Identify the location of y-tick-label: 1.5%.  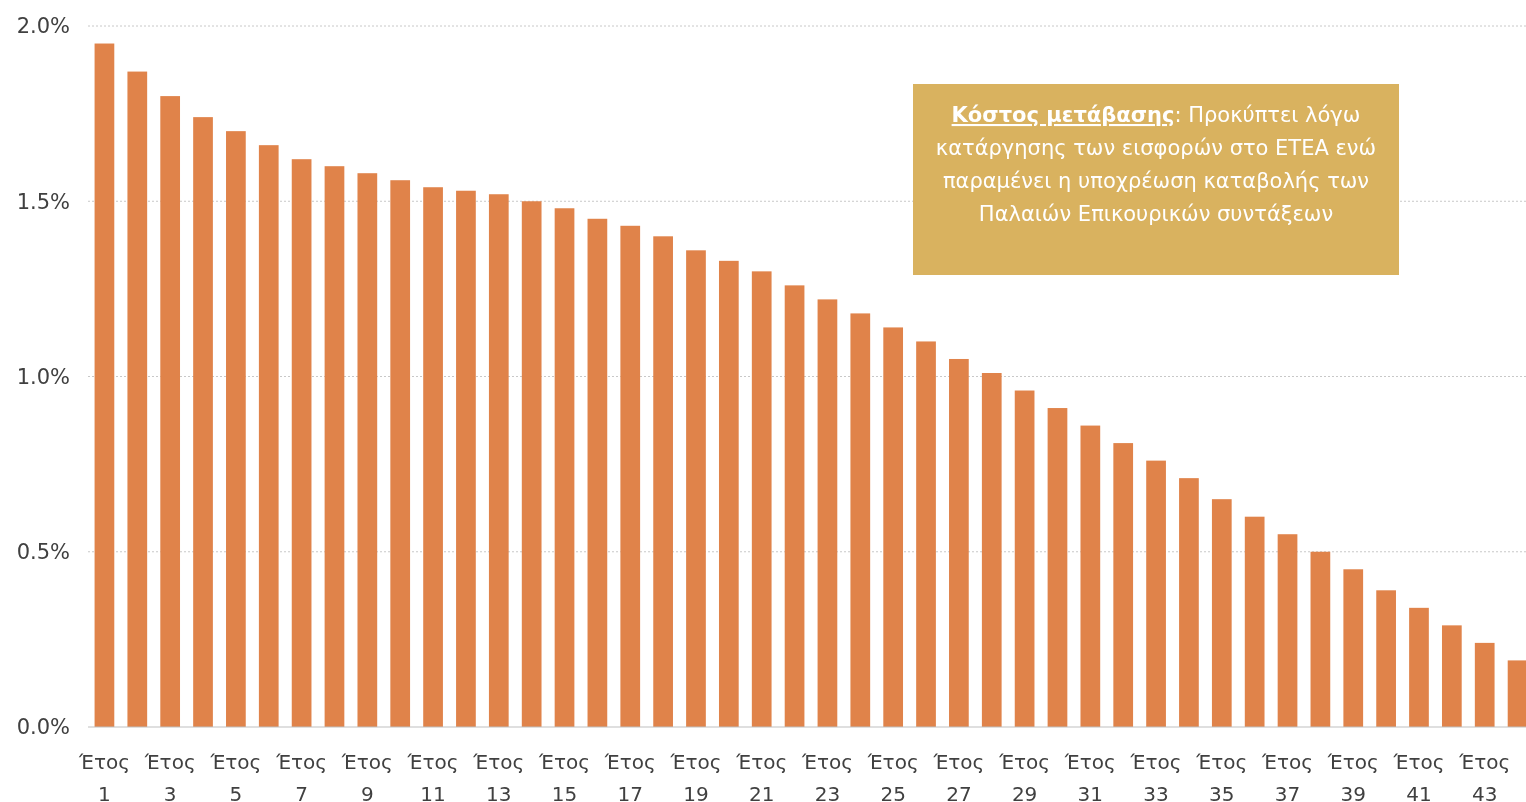
(43, 201).